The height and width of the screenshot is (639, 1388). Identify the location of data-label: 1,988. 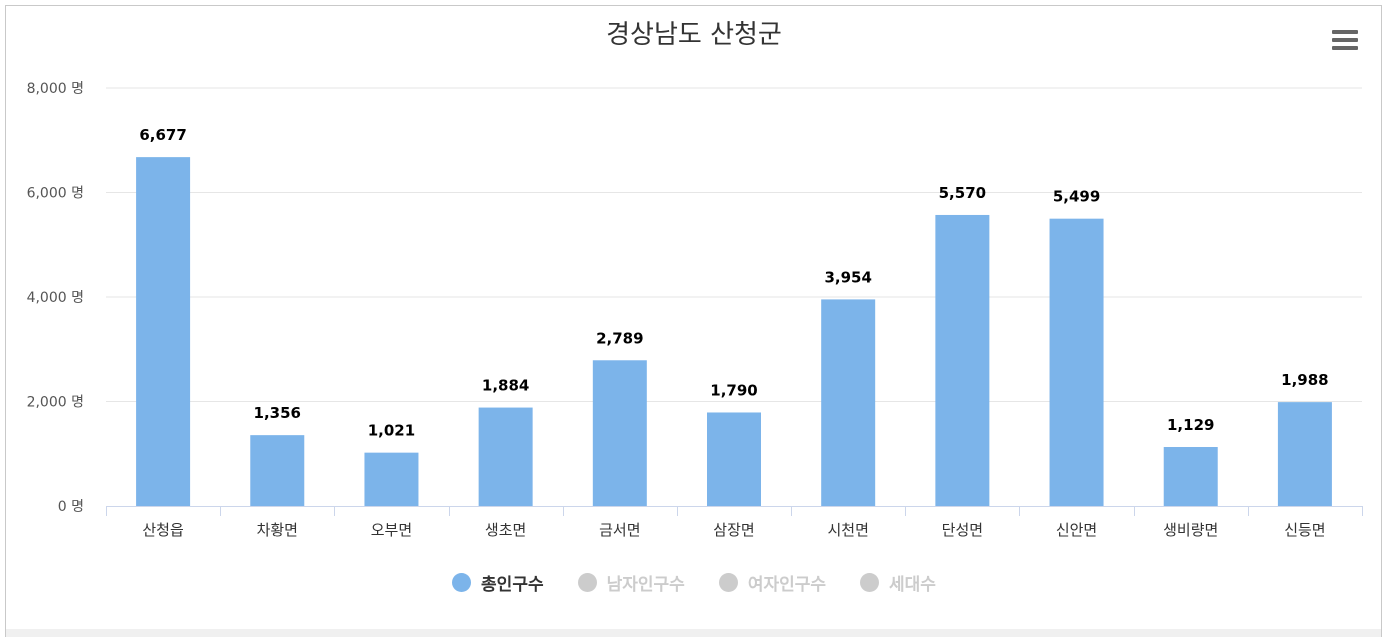
(1304, 380).